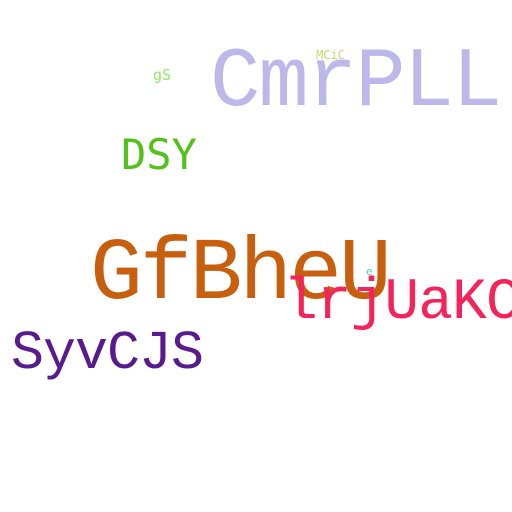  Describe the element at coordinates (107, 353) in the screenshot. I see `word-syvcjs: SyvCJS` at that location.